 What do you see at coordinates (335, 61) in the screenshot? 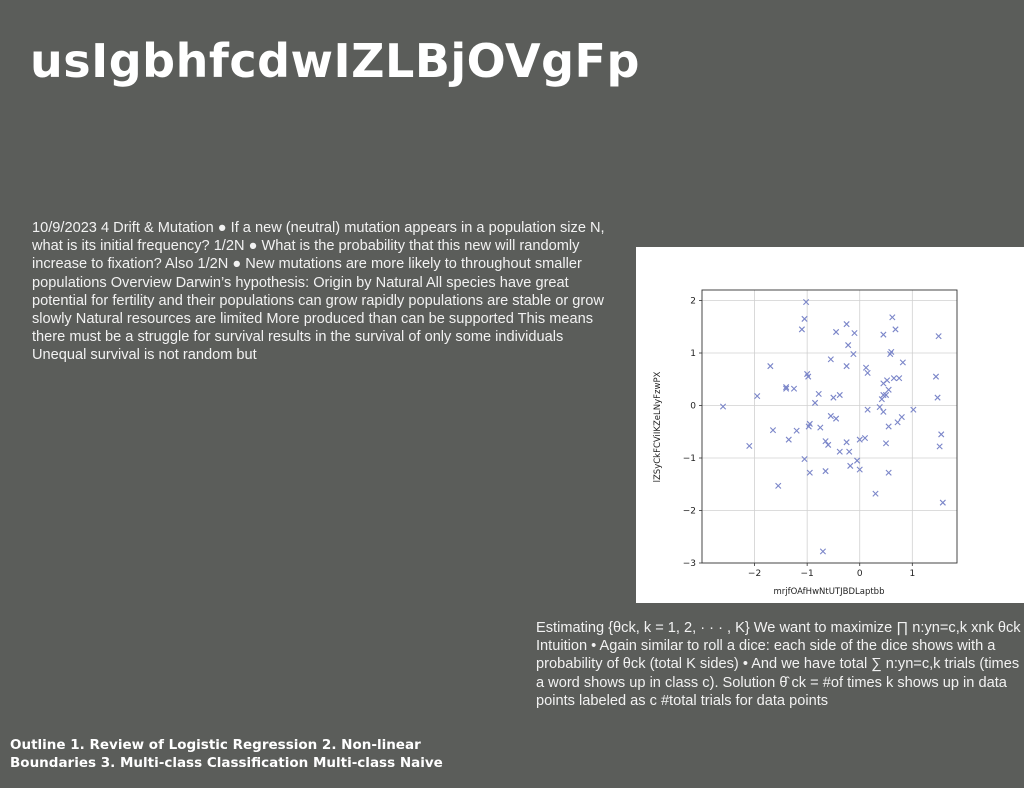
I see `slide-title: usIgbhfcdwIZLBjOVgFp` at bounding box center [335, 61].